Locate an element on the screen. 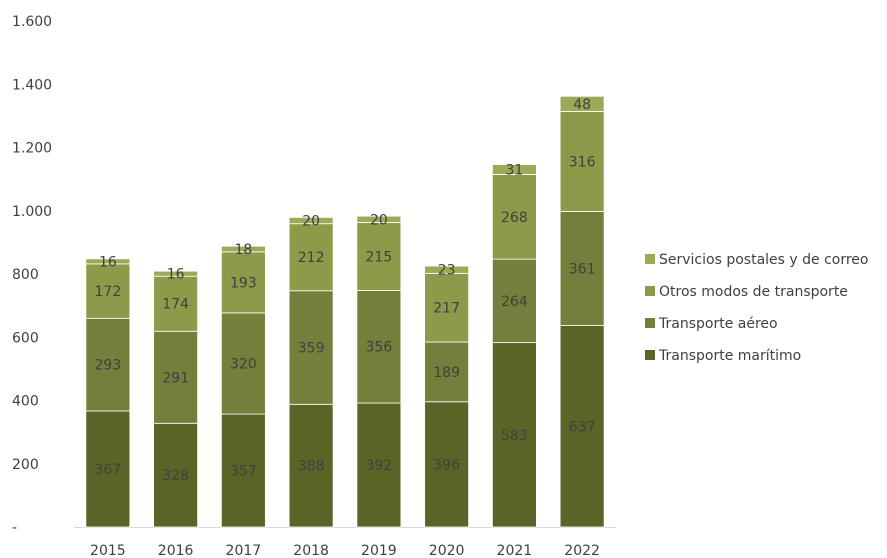 This screenshot has height=558, width=887. y-tick-label: 1.000 is located at coordinates (32, 212).